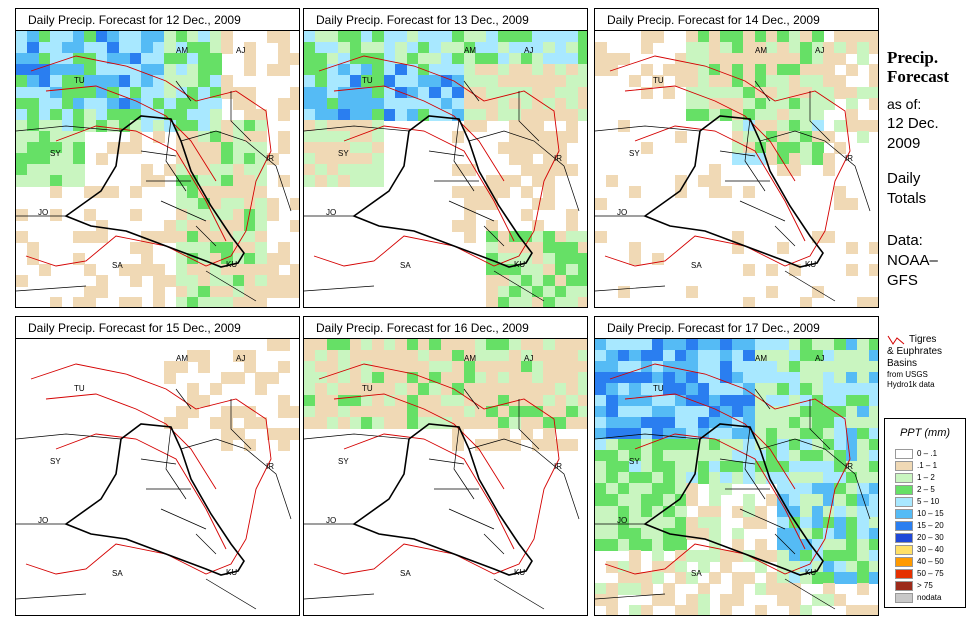 Image resolution: width=971 pixels, height=635 pixels. What do you see at coordinates (916, 454) in the screenshot?
I see `ppt-legend-entry: 0 – .1` at bounding box center [916, 454].